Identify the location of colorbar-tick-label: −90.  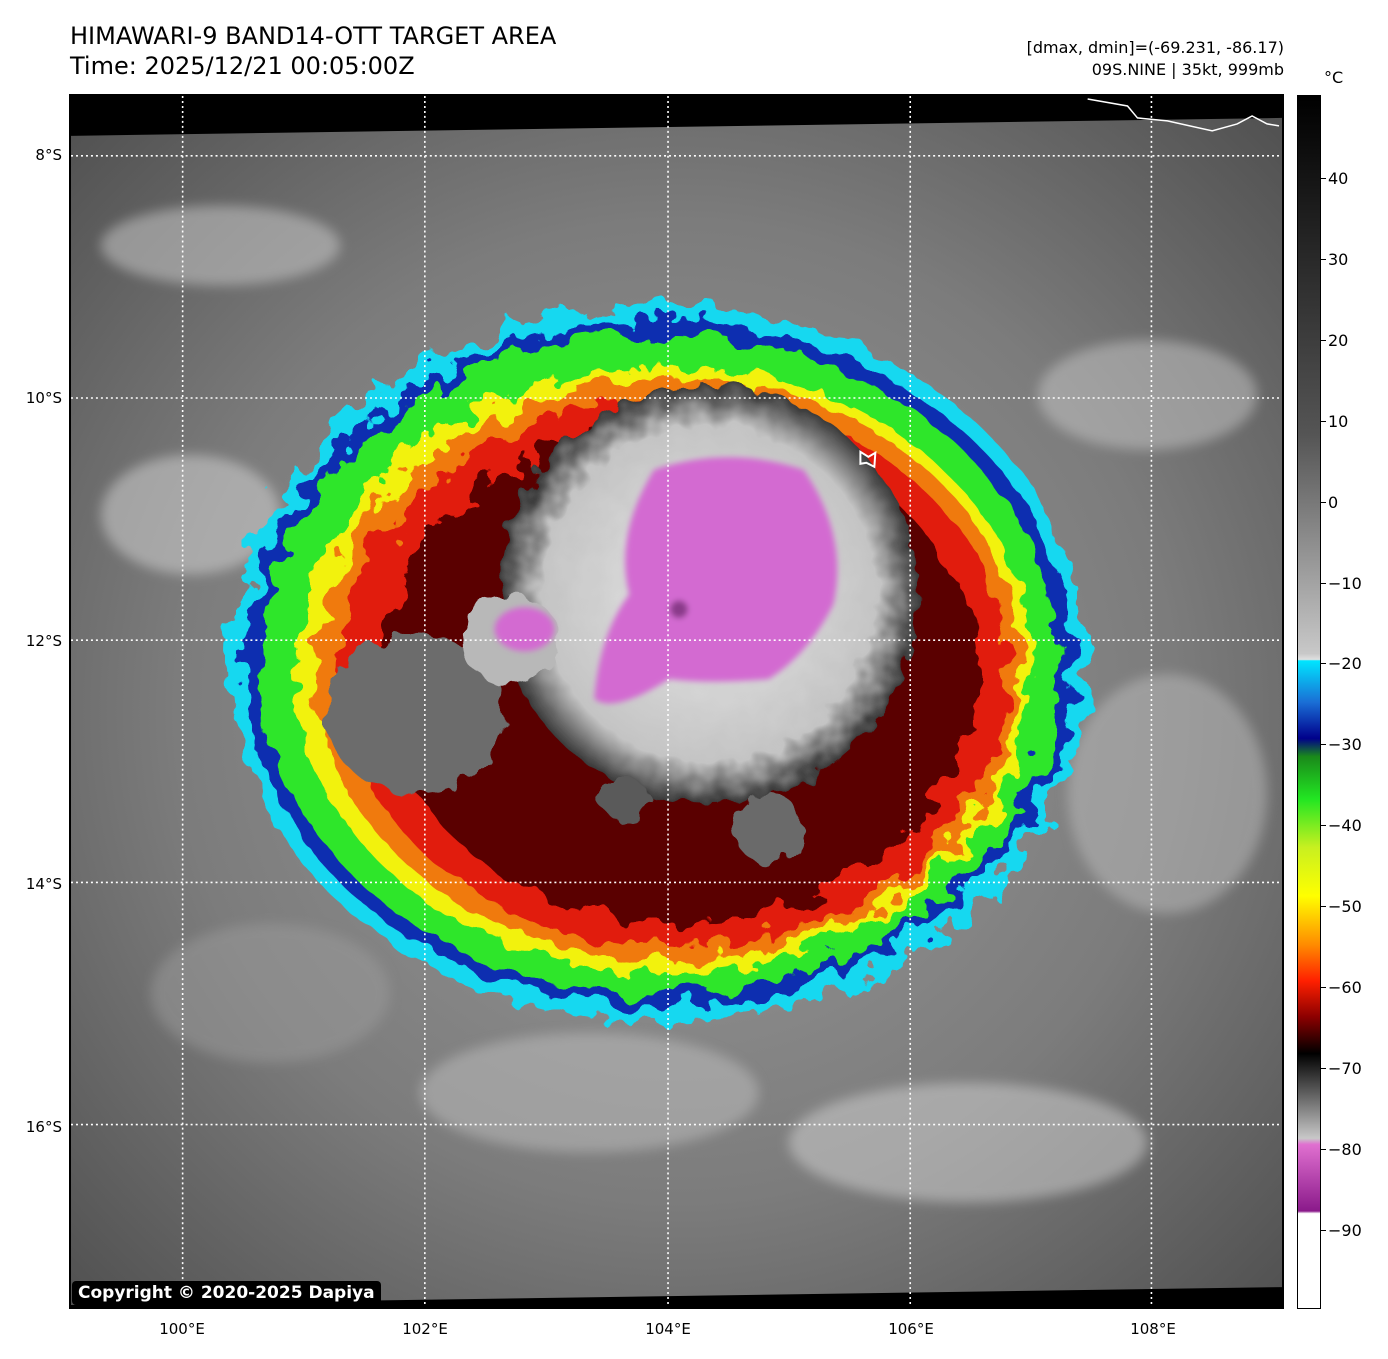
(1345, 1230).